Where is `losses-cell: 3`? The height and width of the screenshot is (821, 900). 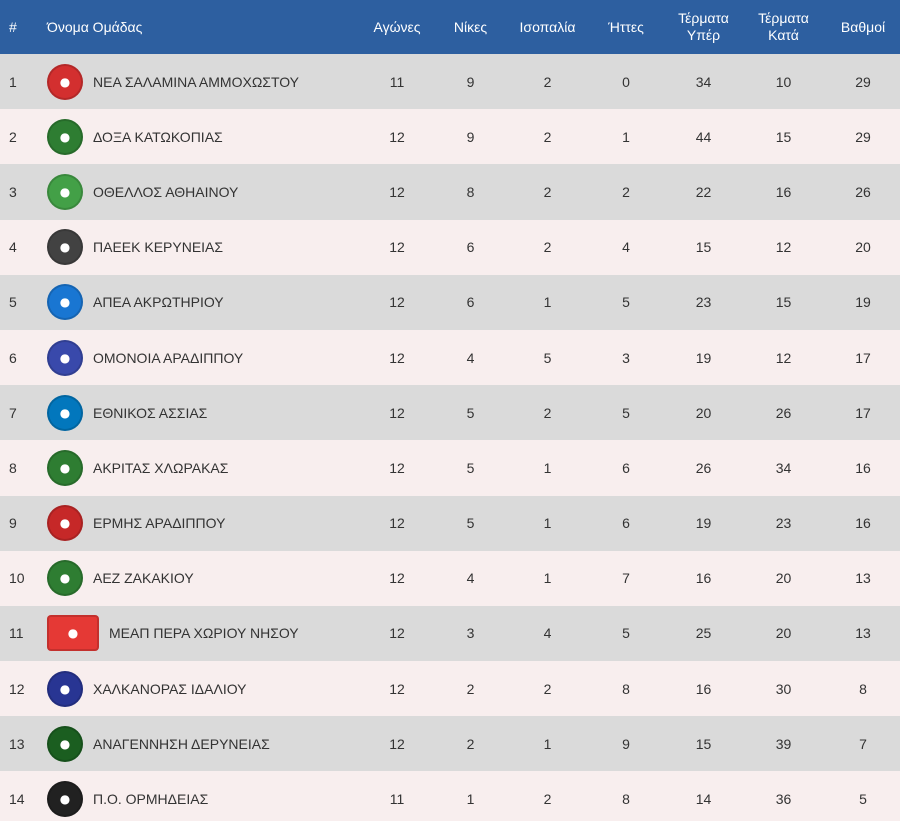
losses-cell: 3 is located at coordinates (626, 357).